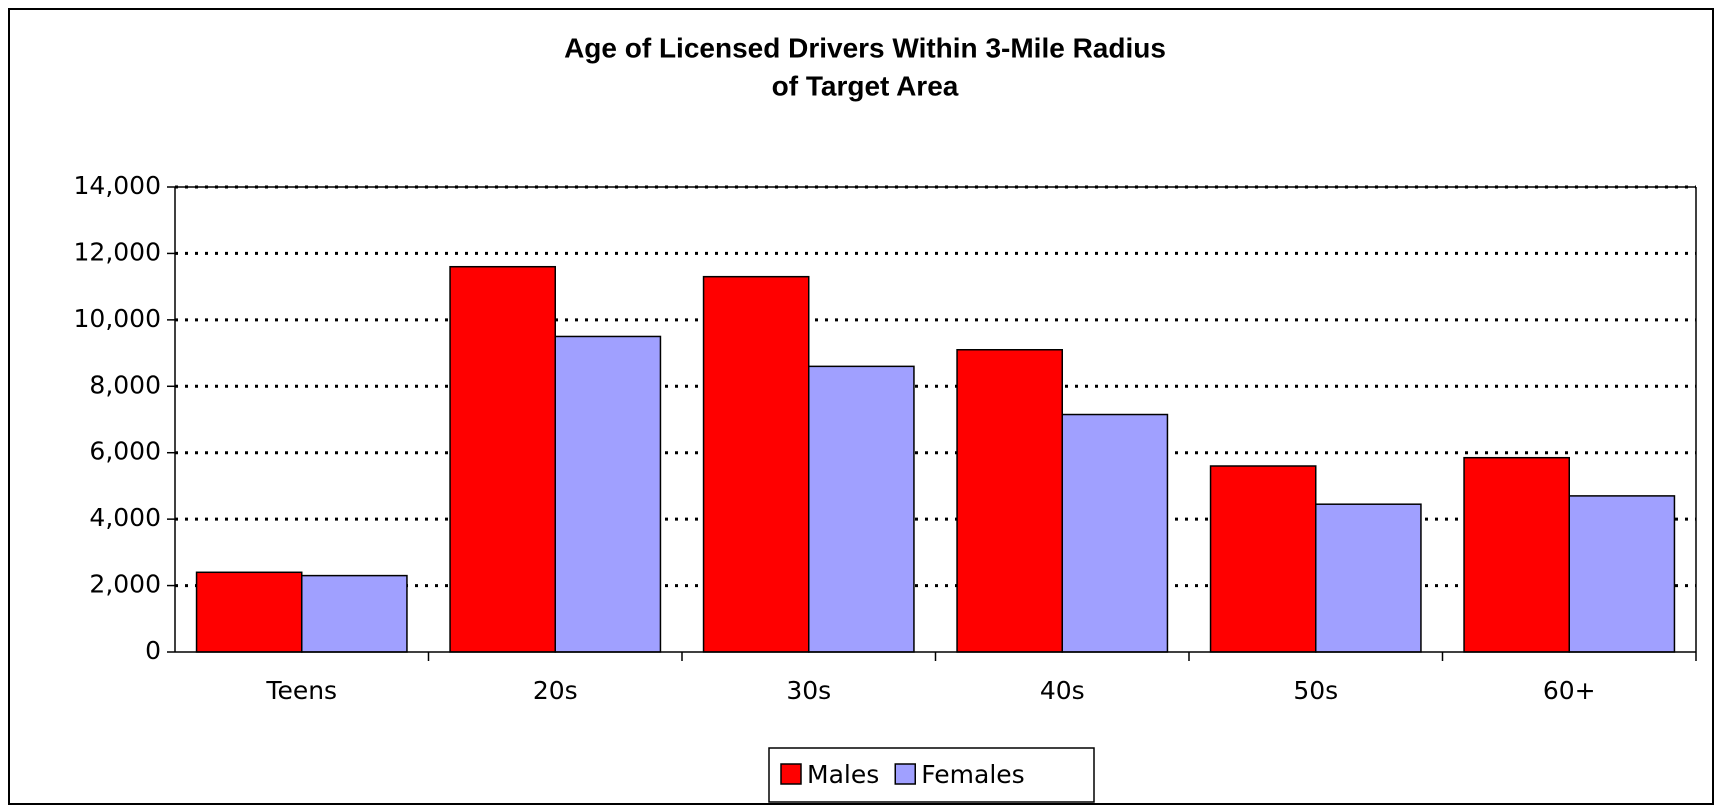 The image size is (1715, 807). What do you see at coordinates (117, 251) in the screenshot?
I see `y-tick-label: 12,000` at bounding box center [117, 251].